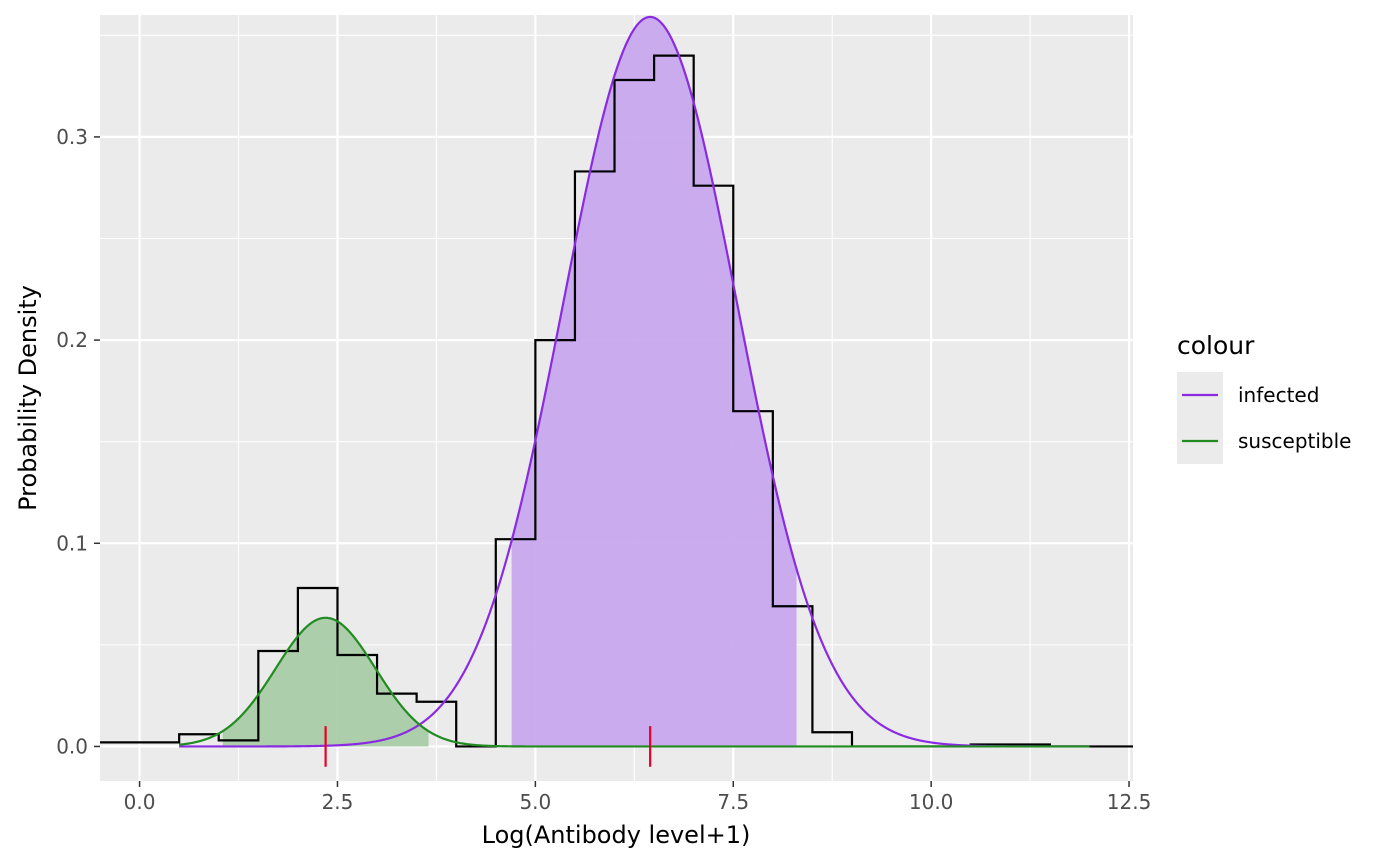 The width and height of the screenshot is (1400, 865). I want to click on x-axis-title: Log(Antibody level+1), so click(616, 835).